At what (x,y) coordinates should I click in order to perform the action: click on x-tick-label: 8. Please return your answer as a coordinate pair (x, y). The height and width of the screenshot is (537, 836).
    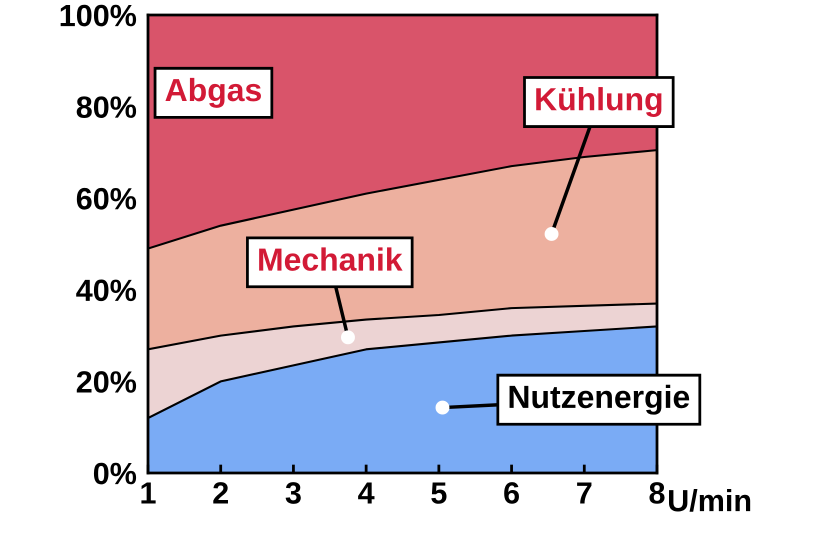
    Looking at the image, I should click on (657, 493).